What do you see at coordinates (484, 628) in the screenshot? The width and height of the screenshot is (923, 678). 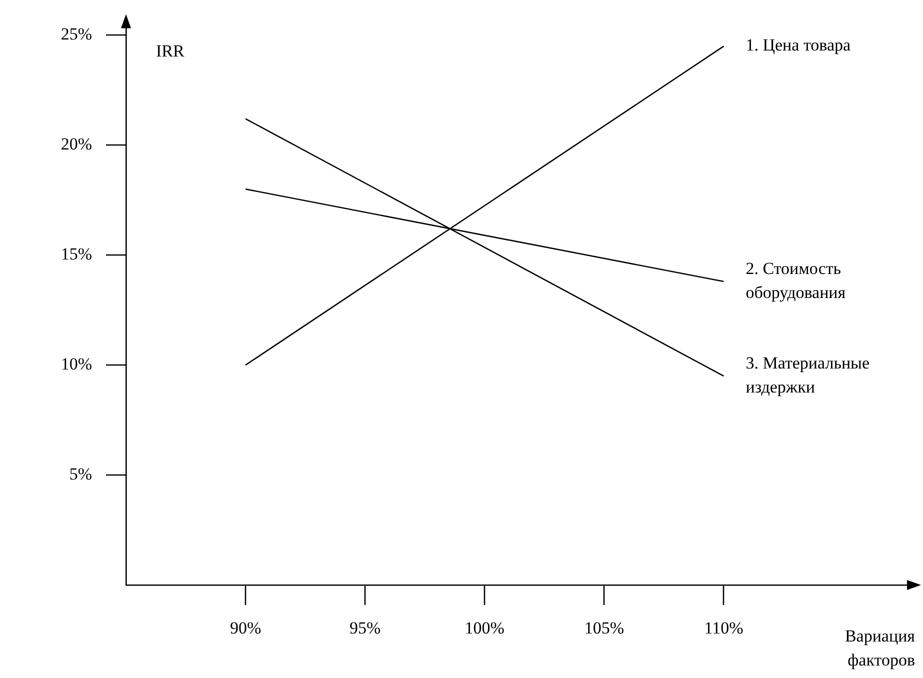 I see `x-tick-label: 100%` at bounding box center [484, 628].